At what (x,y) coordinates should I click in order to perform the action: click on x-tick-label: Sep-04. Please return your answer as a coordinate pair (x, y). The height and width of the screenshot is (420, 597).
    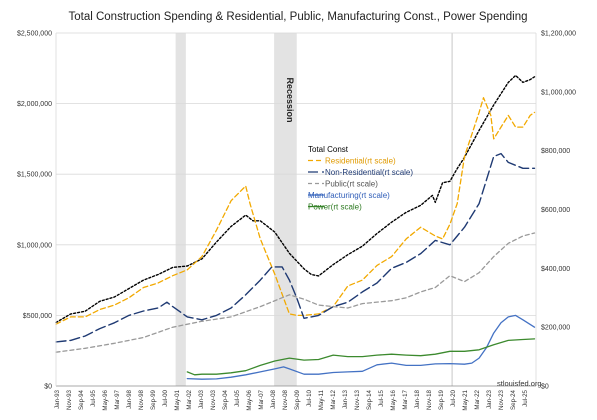
    Looking at the image, I should click on (225, 399).